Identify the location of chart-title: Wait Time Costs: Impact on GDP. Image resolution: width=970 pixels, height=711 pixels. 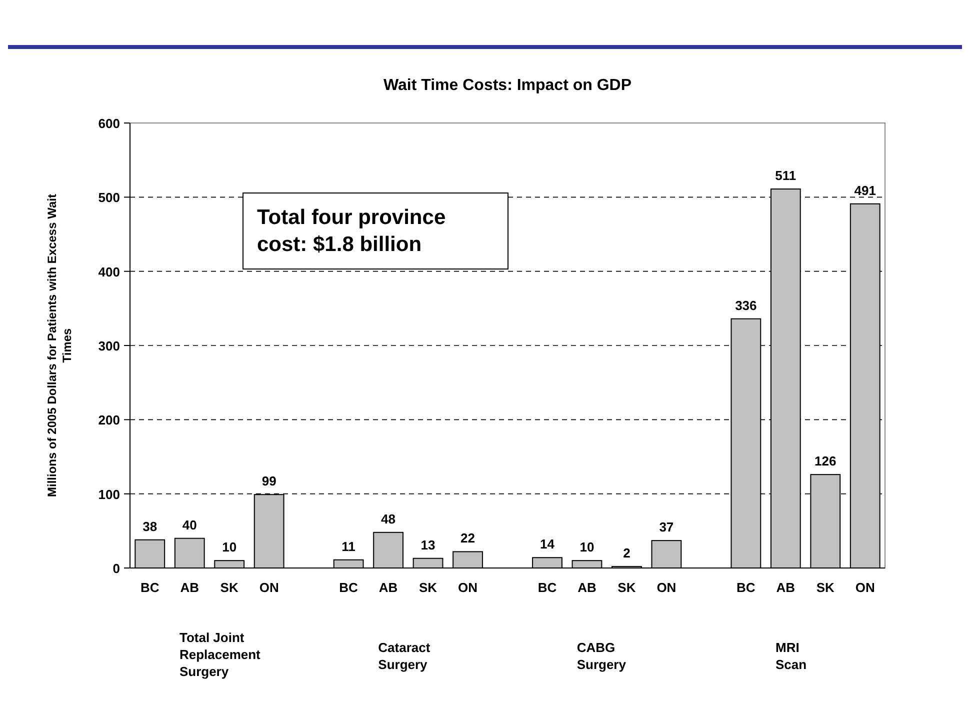
(507, 85).